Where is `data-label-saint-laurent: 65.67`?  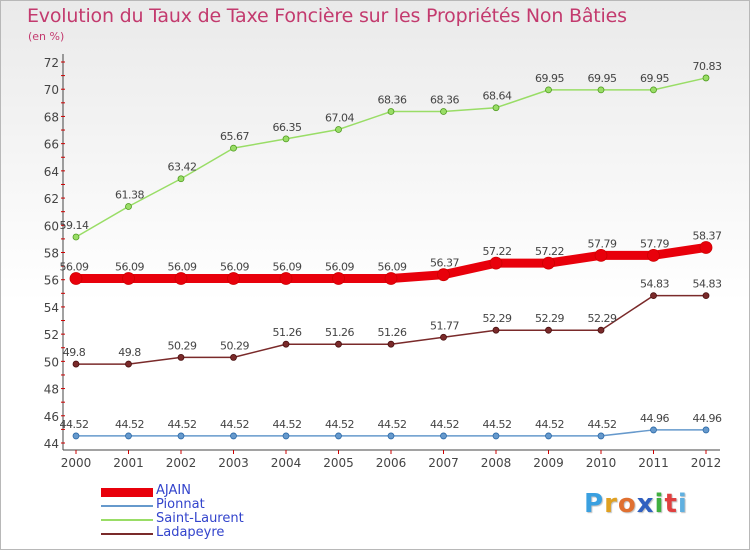 data-label-saint-laurent: 65.67 is located at coordinates (234, 136).